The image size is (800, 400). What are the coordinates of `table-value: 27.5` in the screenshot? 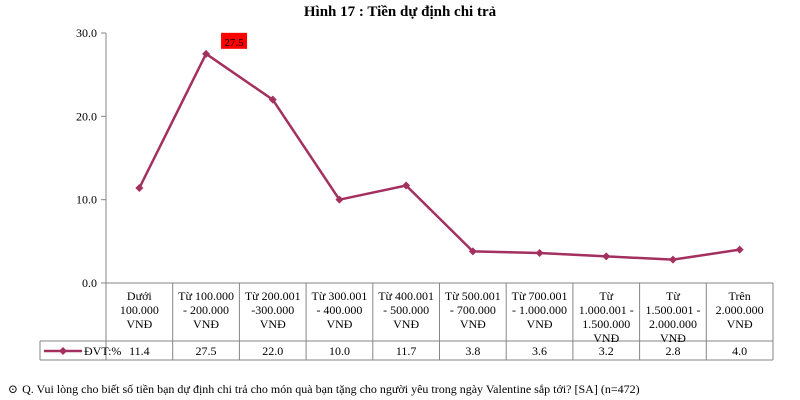 It's located at (206, 351).